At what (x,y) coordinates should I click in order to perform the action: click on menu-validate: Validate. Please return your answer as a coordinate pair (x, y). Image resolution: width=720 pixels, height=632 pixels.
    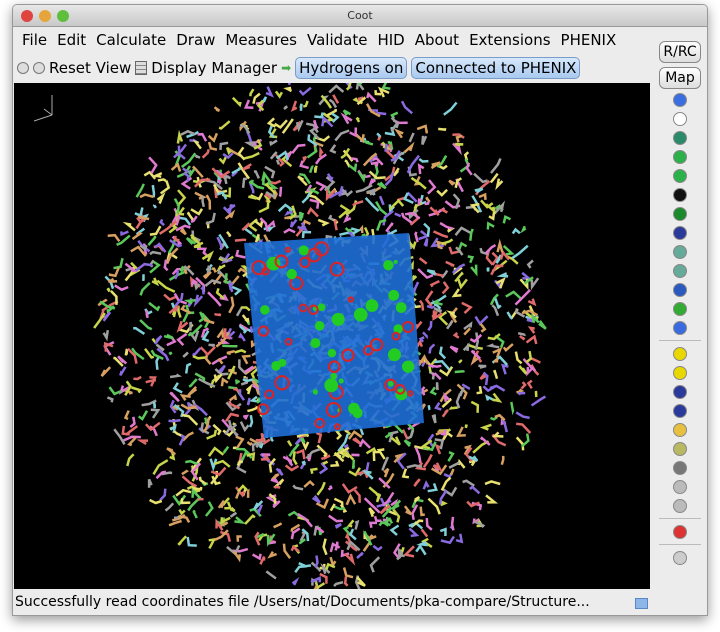
    Looking at the image, I should click on (337, 40).